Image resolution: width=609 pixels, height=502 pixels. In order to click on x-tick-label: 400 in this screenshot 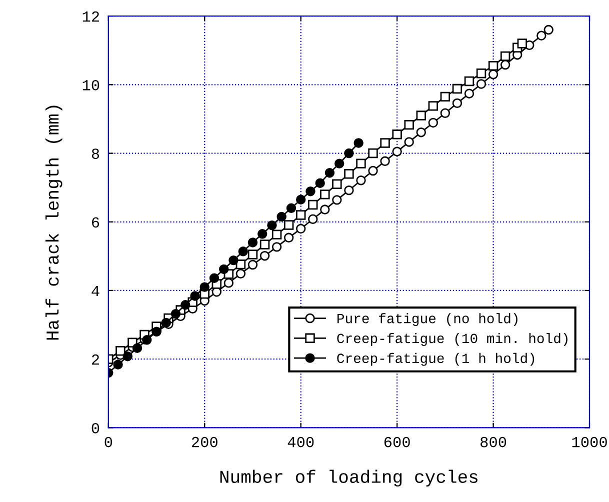, I will do `click(301, 442)`.